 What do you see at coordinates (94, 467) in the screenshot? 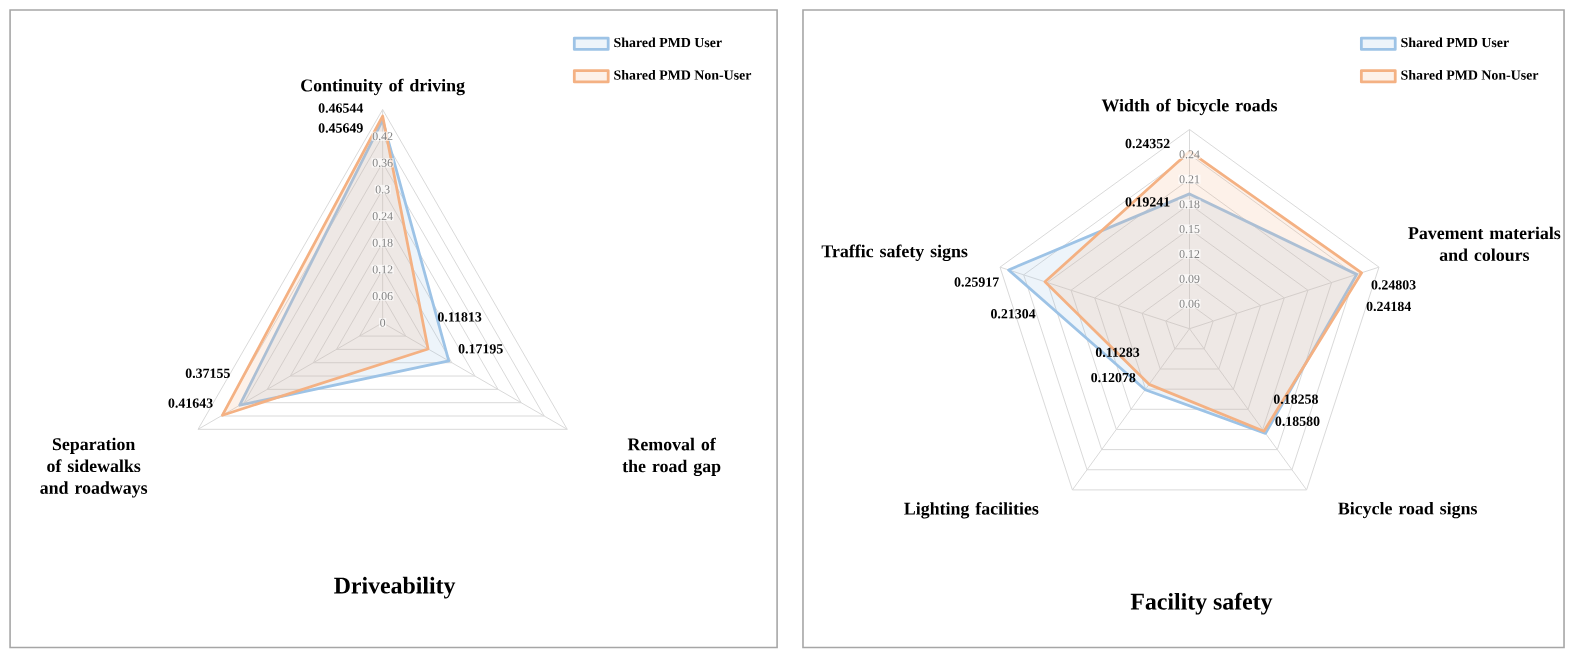
I see `spoke-label: Separation of sidewalks and roadways` at bounding box center [94, 467].